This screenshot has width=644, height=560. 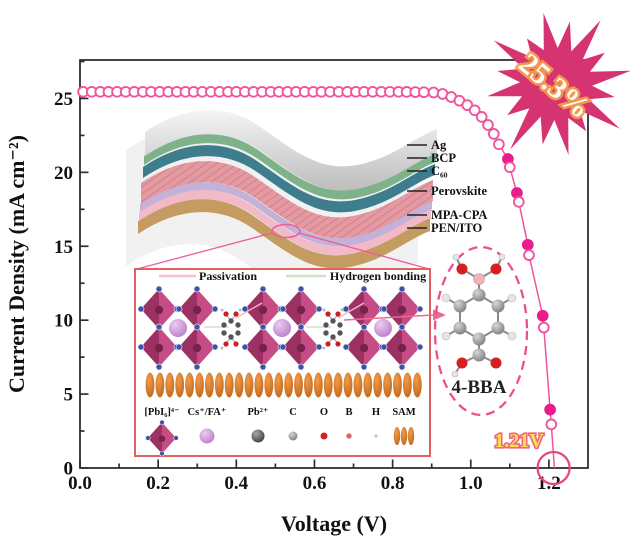 I want to click on molecule-ellipse, so click(x=481, y=331).